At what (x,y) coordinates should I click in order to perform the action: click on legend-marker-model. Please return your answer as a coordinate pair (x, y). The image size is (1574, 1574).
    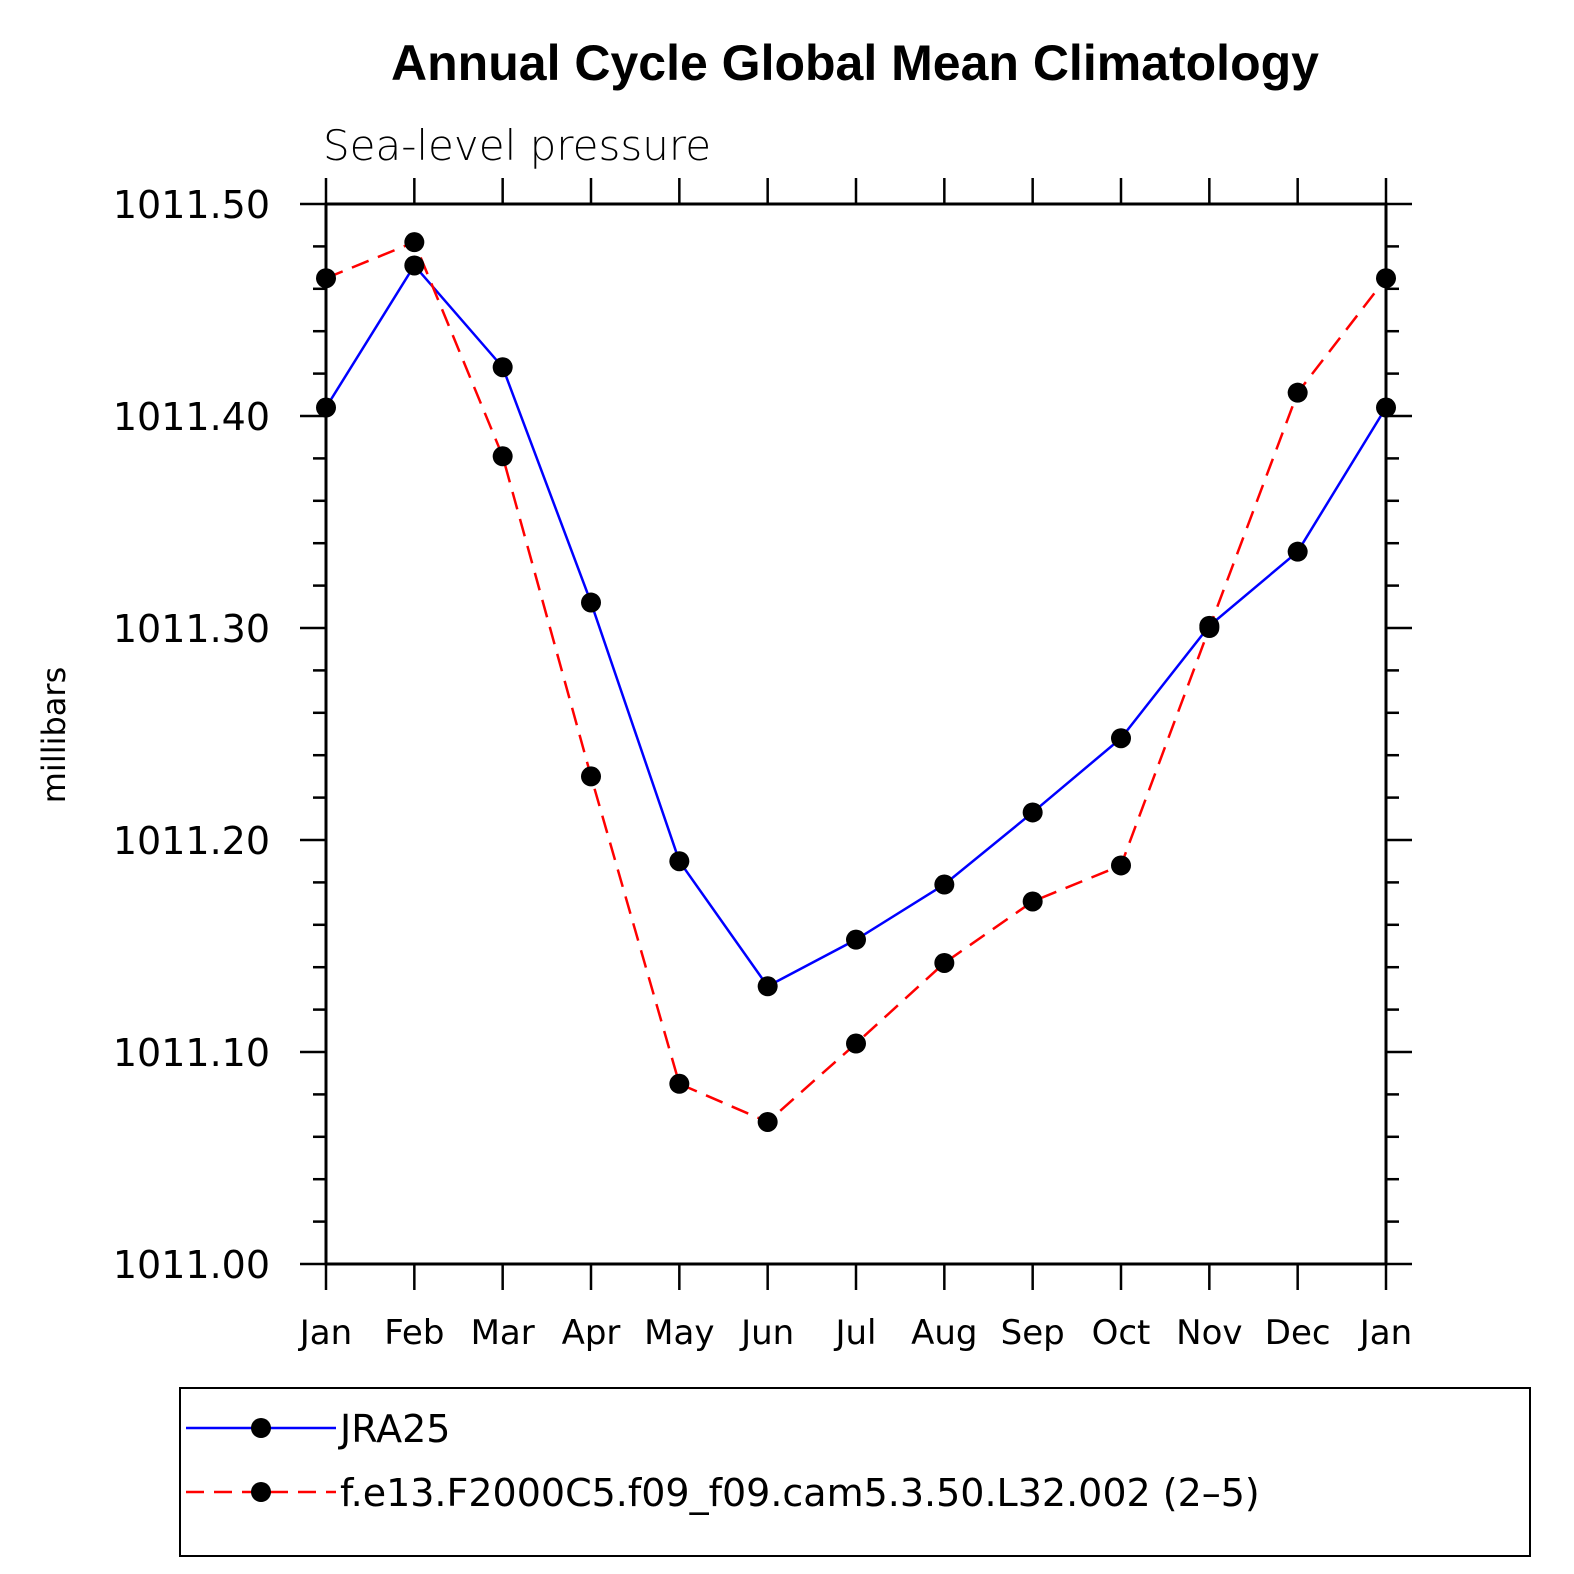
    Looking at the image, I should click on (261, 1492).